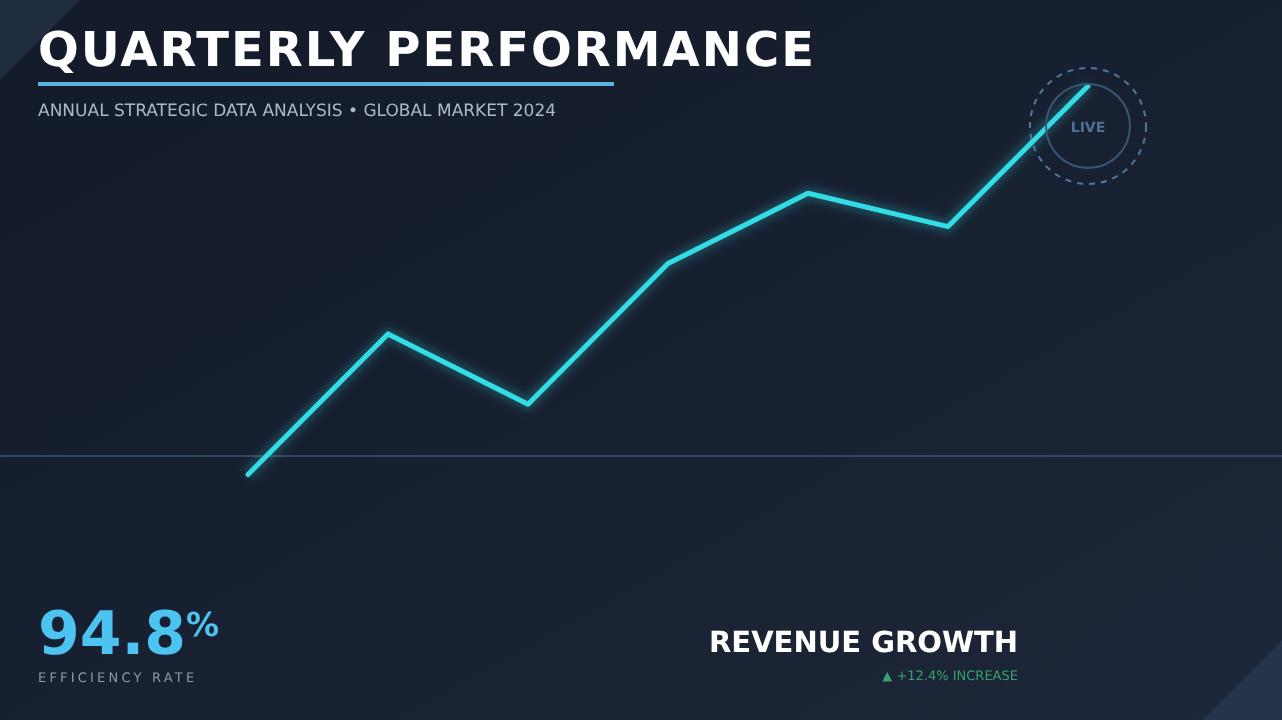 The image size is (1282, 720). I want to click on text: REVENUE GROWTH, so click(863, 644).